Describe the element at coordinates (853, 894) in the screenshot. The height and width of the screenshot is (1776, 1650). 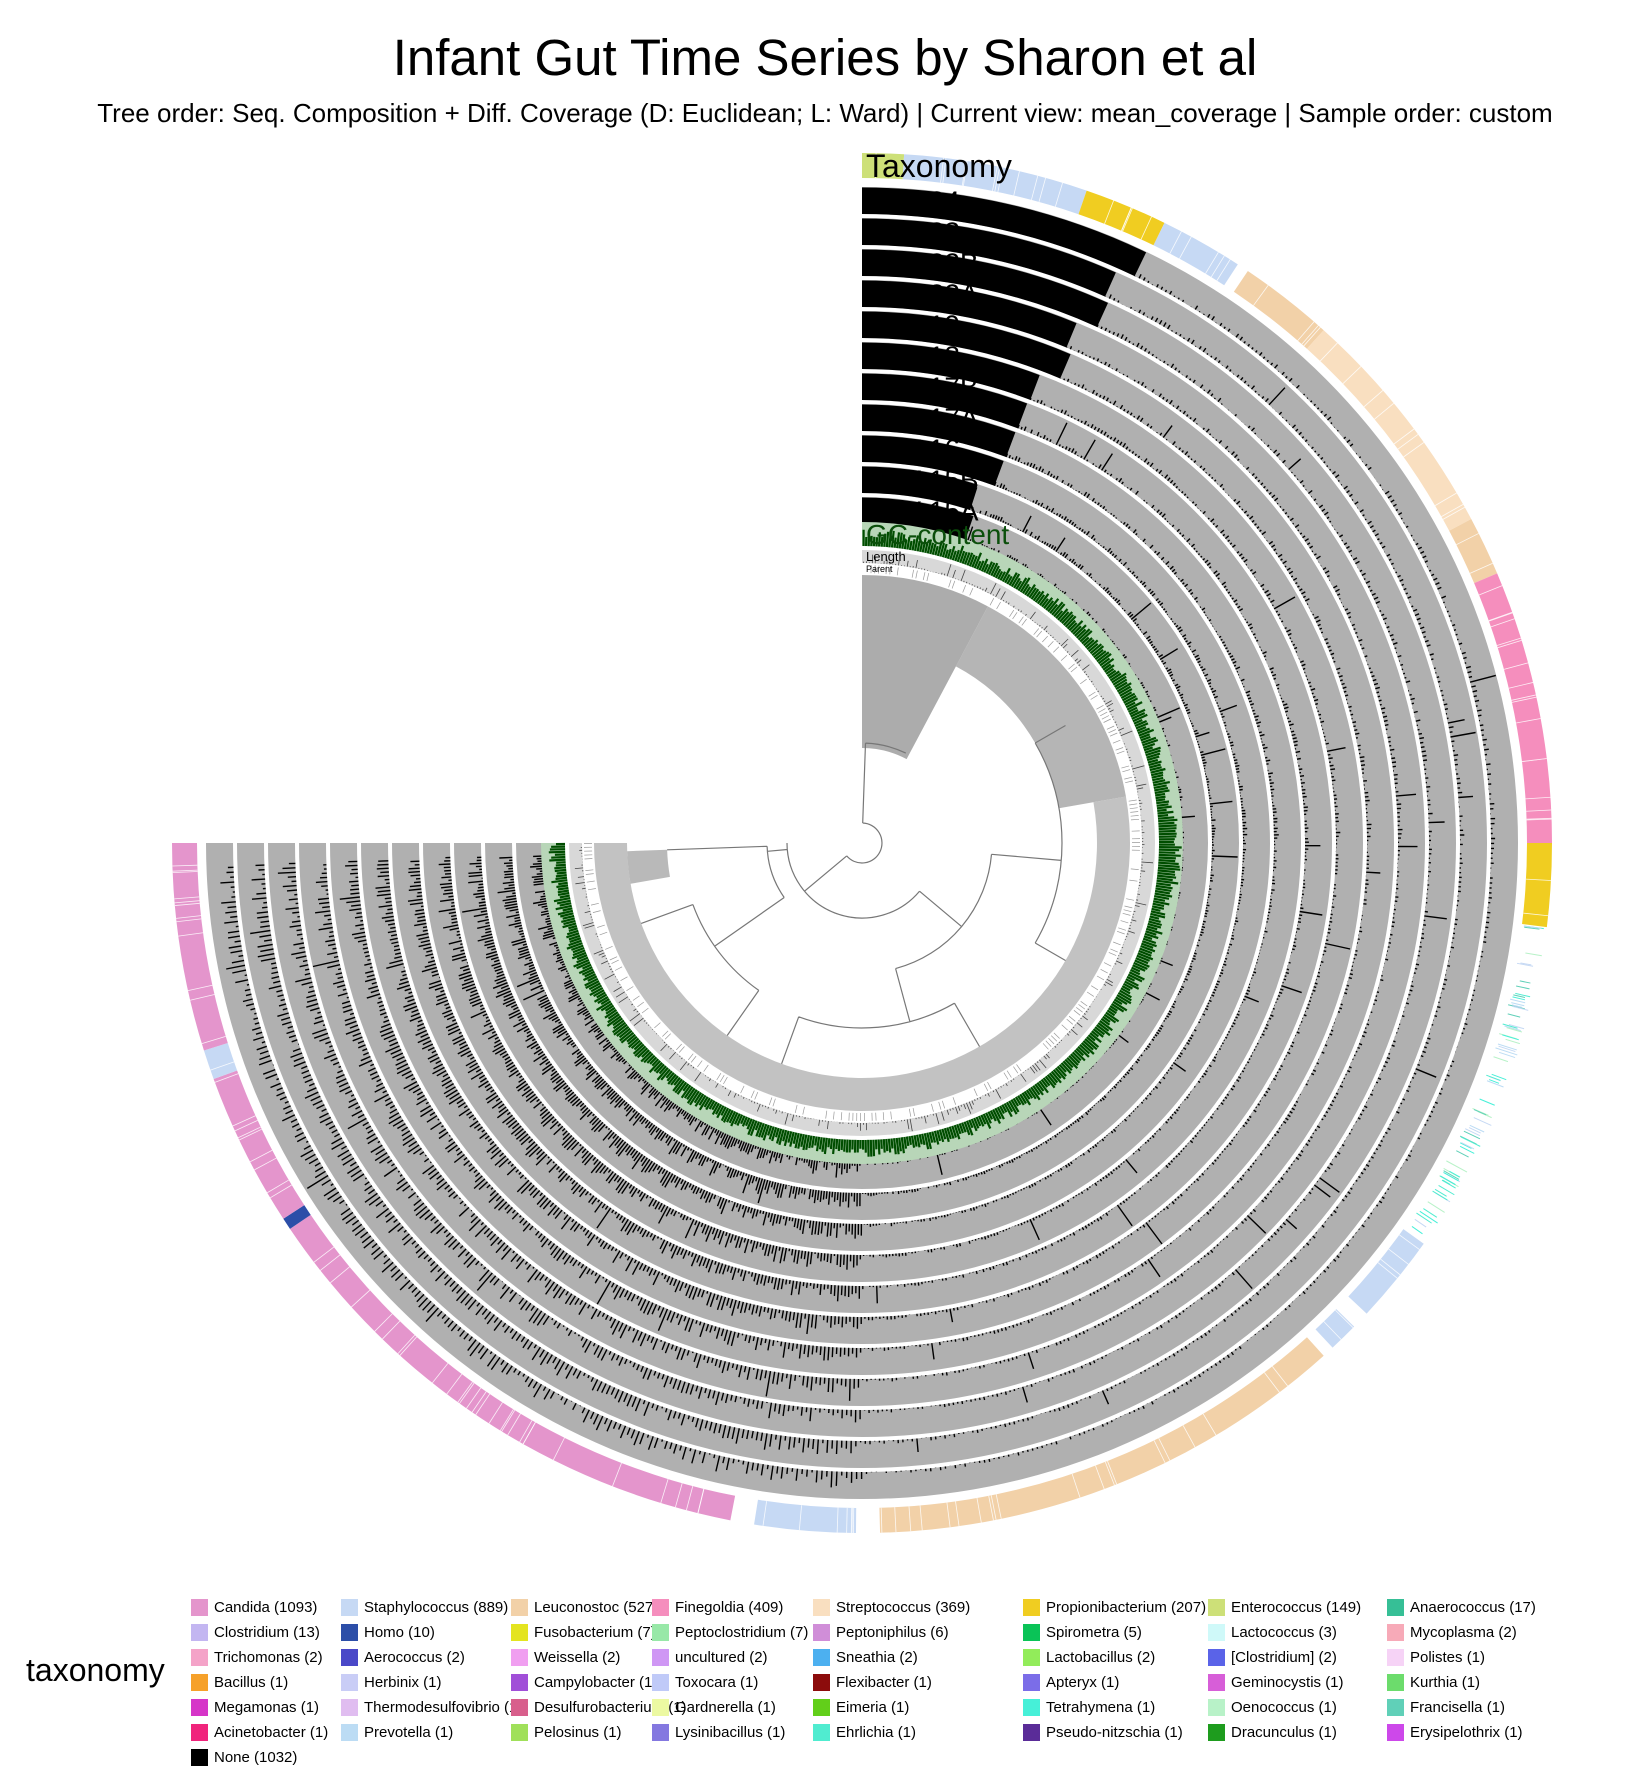
I see `dendrogram-branches` at that location.